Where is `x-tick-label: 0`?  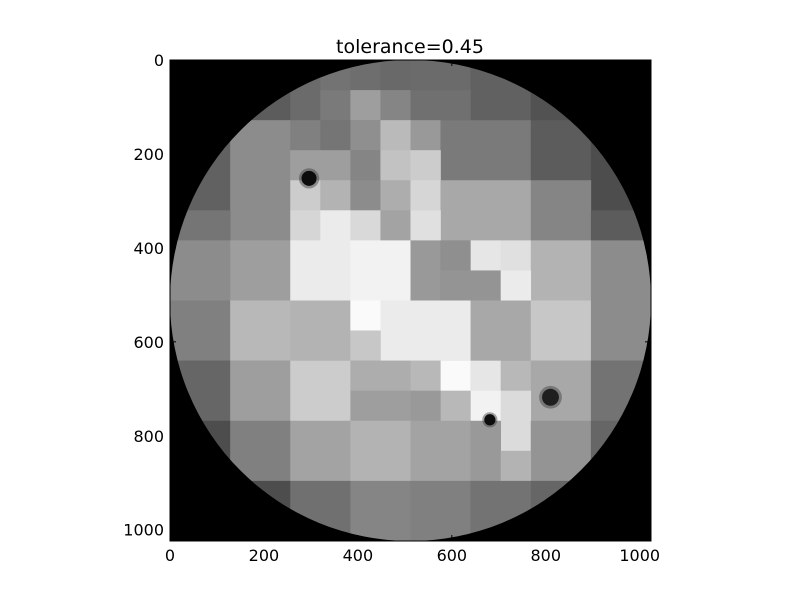 x-tick-label: 0 is located at coordinates (170, 555).